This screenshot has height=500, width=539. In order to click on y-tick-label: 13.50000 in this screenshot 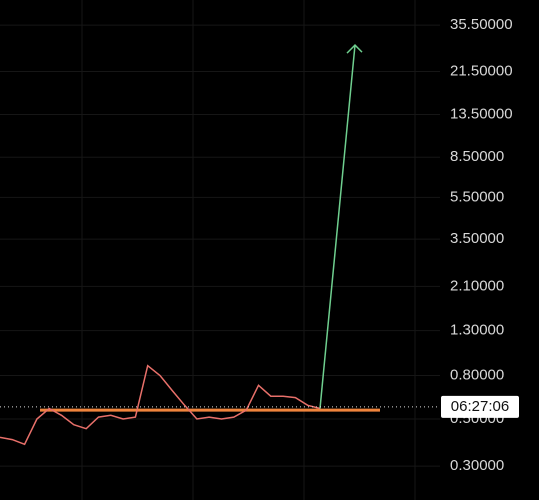, I will do `click(481, 113)`.